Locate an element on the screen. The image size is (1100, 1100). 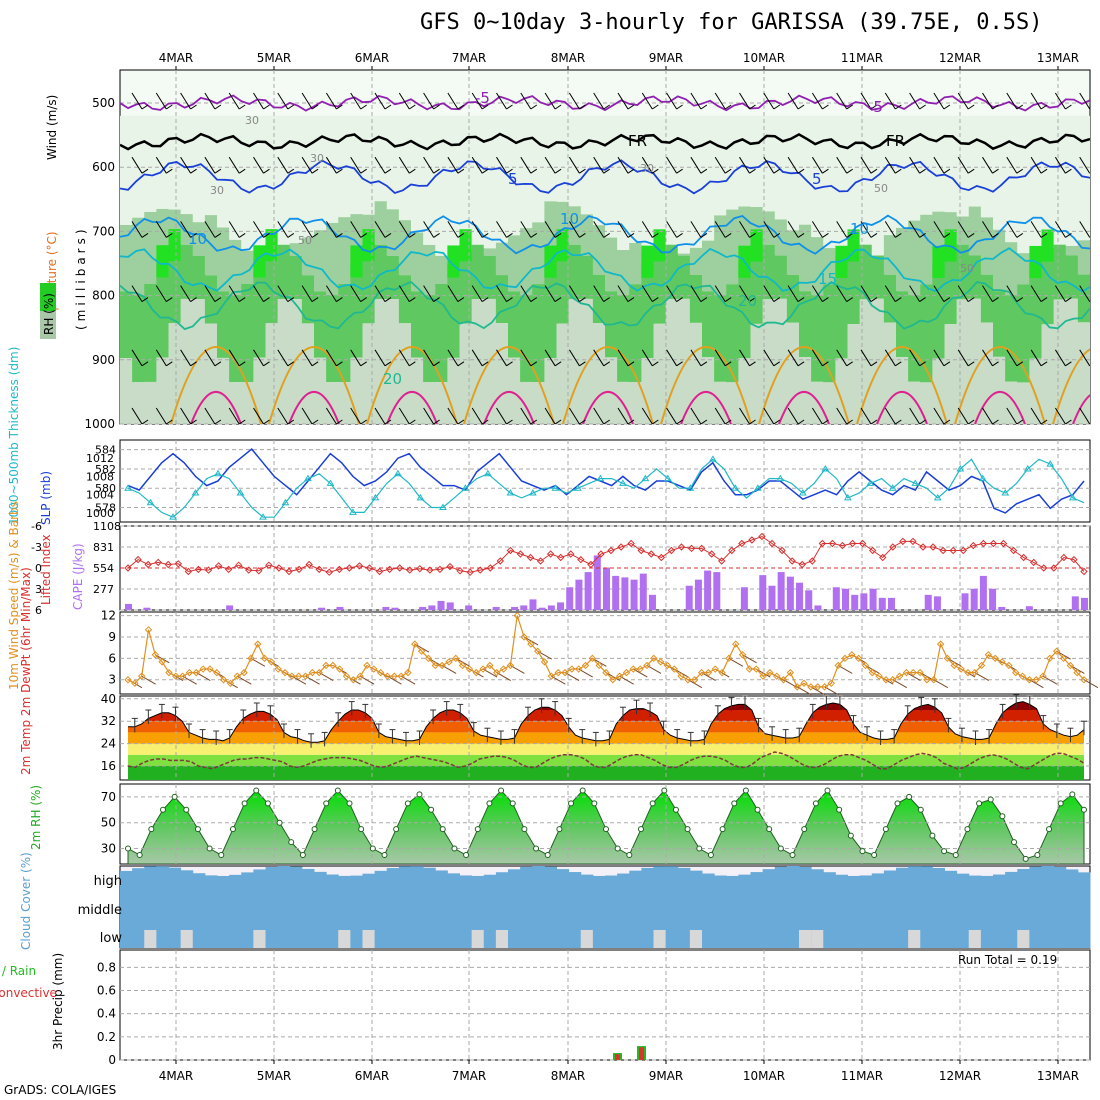
precip-axis: 0 0.2 0.4 0.6 0.8 is located at coordinates (106, 1013).